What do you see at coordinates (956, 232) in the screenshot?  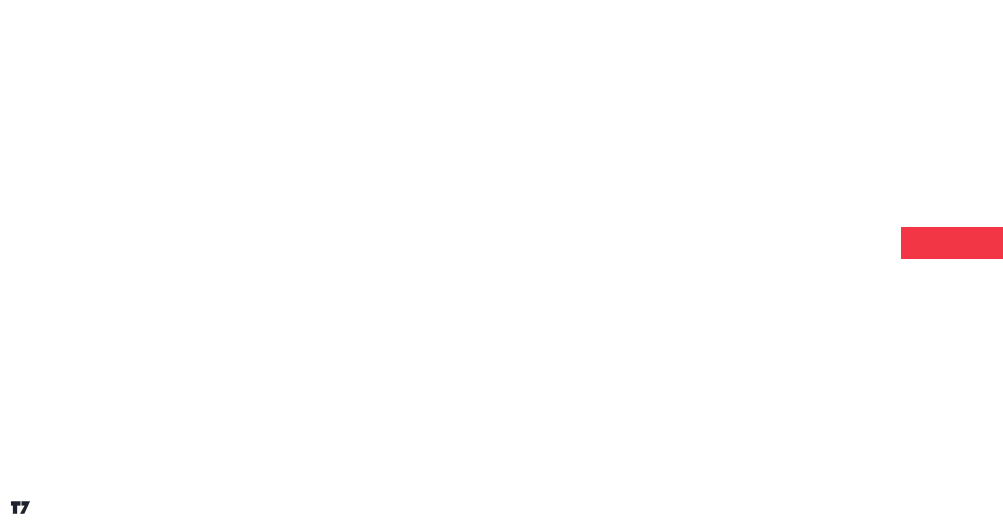 I see `bar-countdown` at bounding box center [956, 232].